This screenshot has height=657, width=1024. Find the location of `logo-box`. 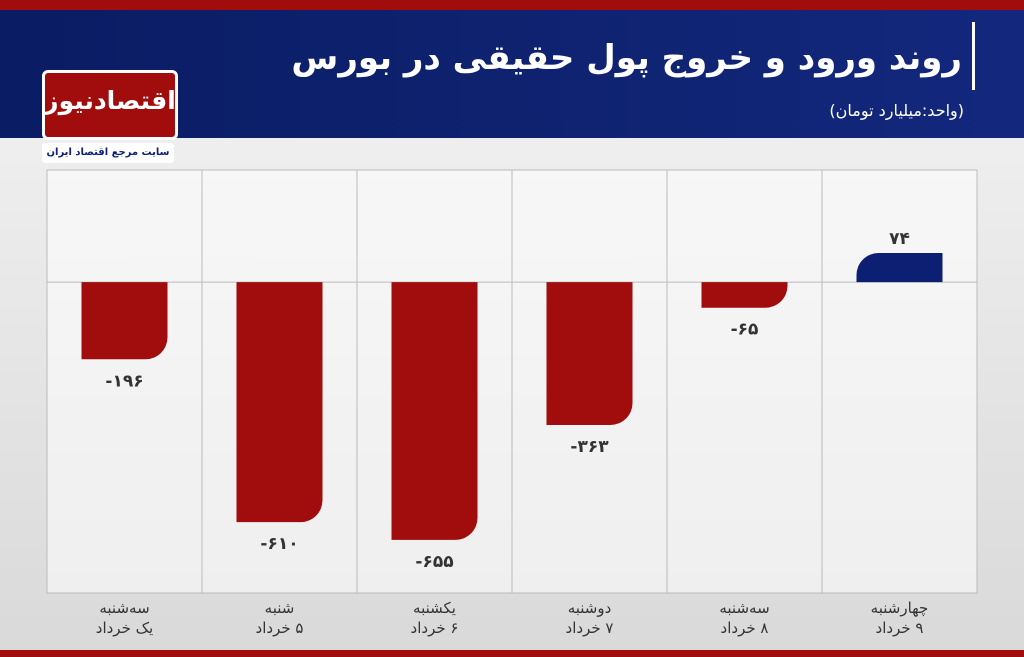

logo-box is located at coordinates (110, 105).